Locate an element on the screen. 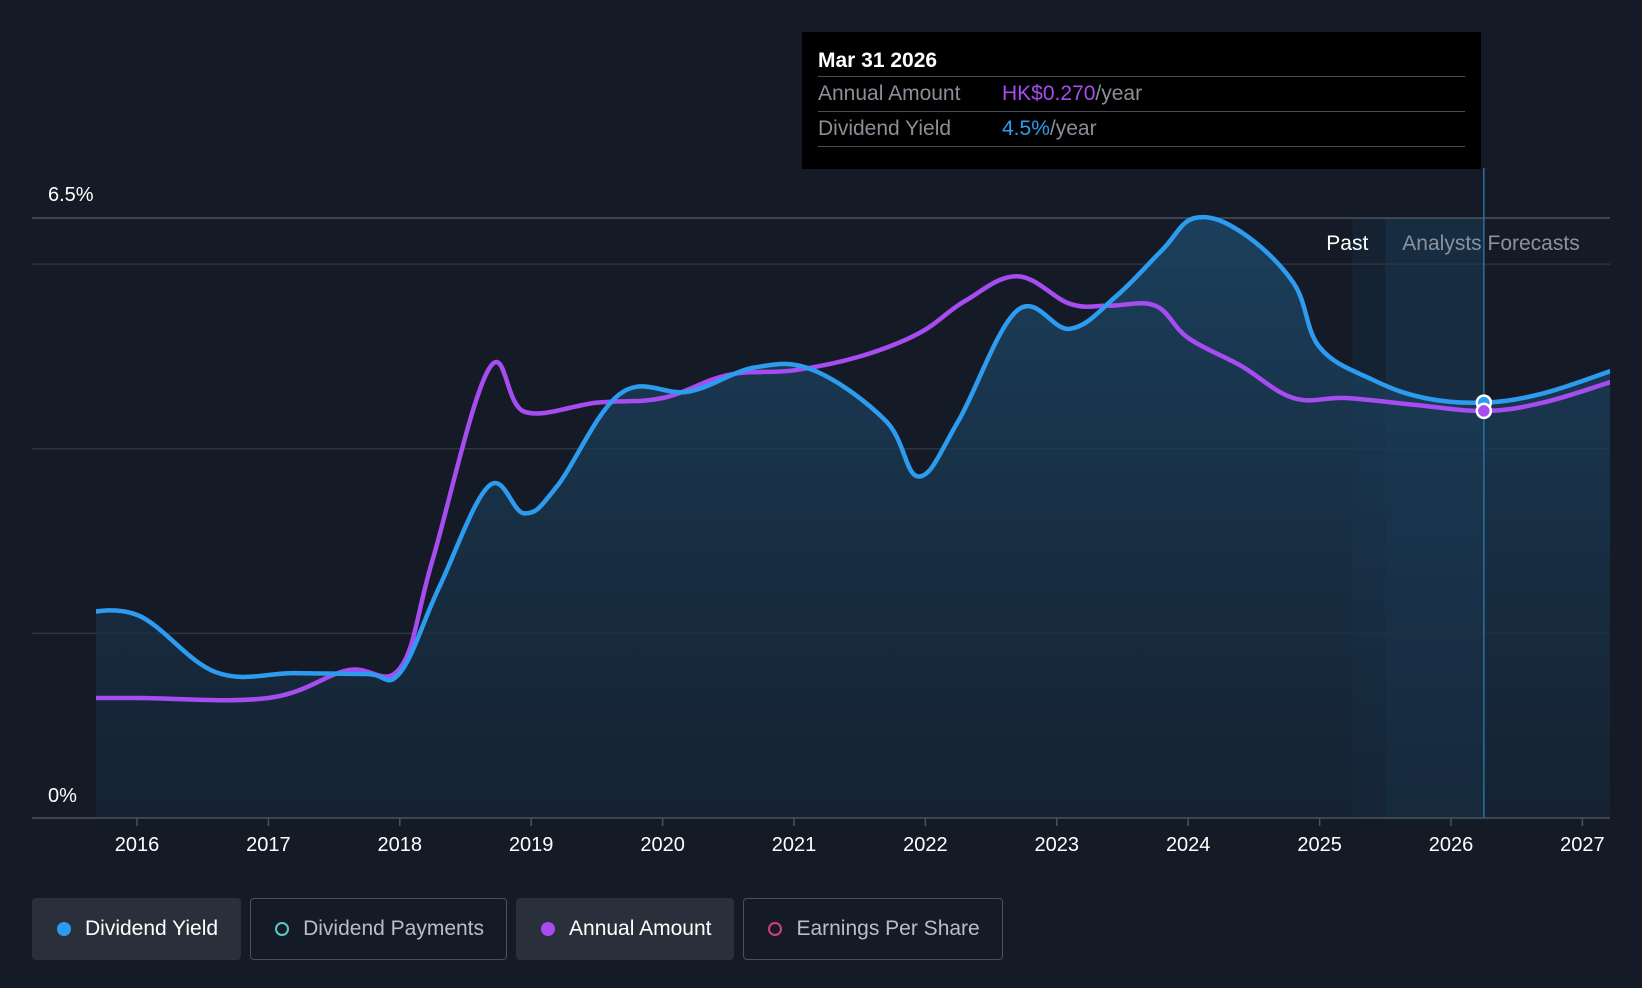 The width and height of the screenshot is (1642, 988). tooltip-row-annual-amount: Annual Amount HK$0.270 /year is located at coordinates (1141, 93).